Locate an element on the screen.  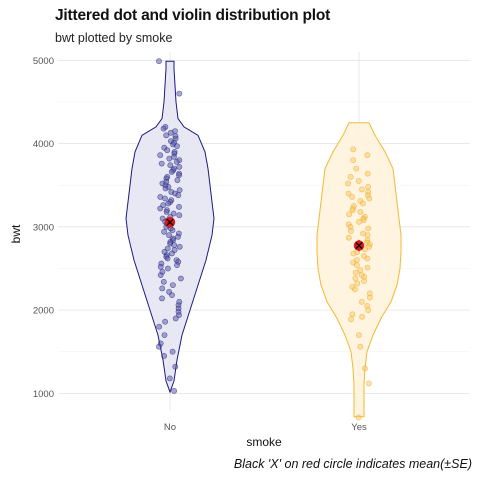
y-tick-labels: 1000 2000 3000 4000 5000 is located at coordinates (43, 228).